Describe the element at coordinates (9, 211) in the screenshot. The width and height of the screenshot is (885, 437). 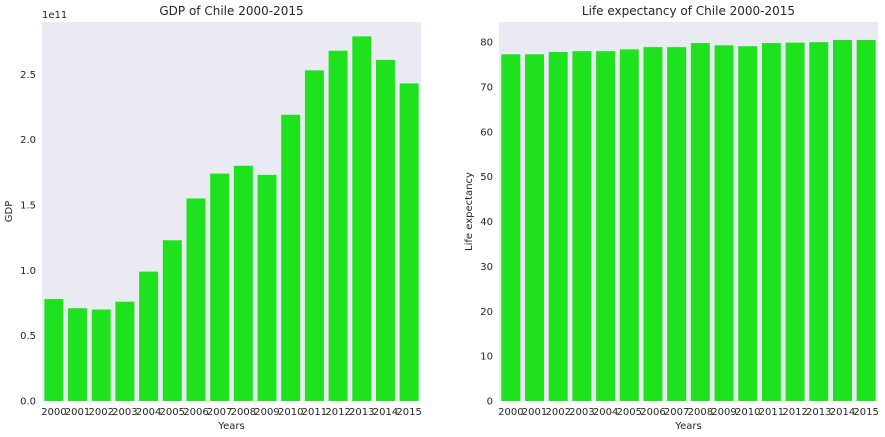
I see `y-axis-label: GDP` at that location.